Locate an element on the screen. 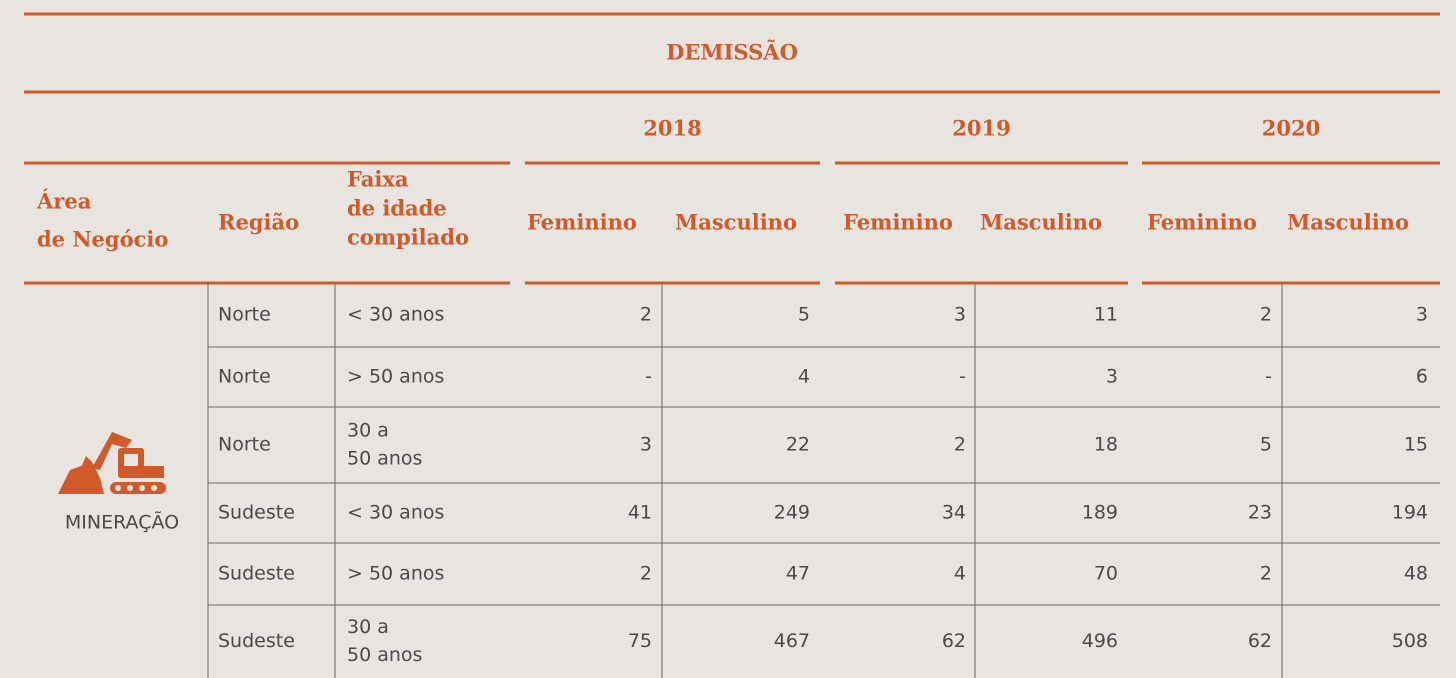 This screenshot has width=1456, height=678. cell-value: 189 is located at coordinates (1100, 513).